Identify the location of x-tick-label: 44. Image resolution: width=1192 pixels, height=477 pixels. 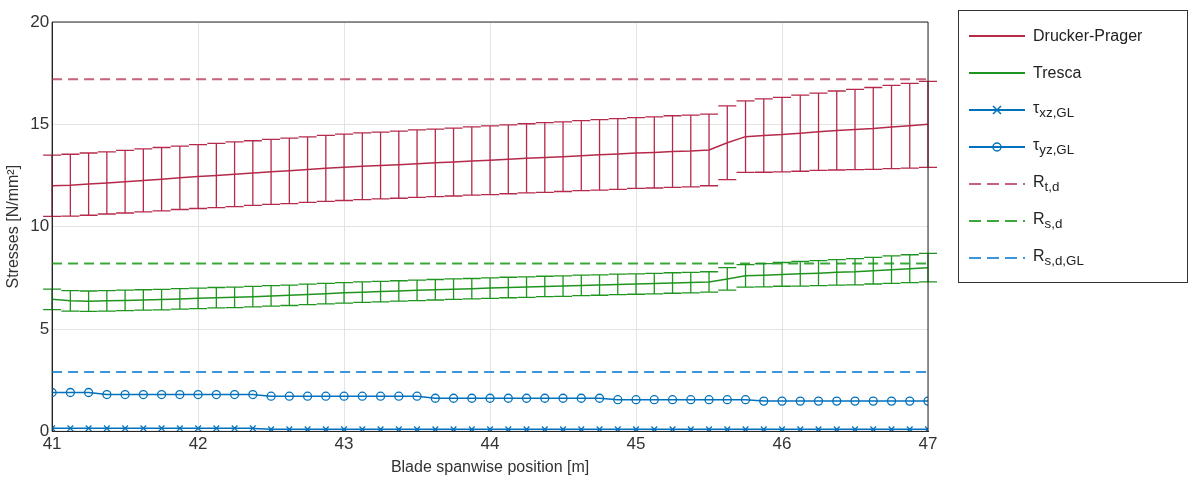
(490, 444).